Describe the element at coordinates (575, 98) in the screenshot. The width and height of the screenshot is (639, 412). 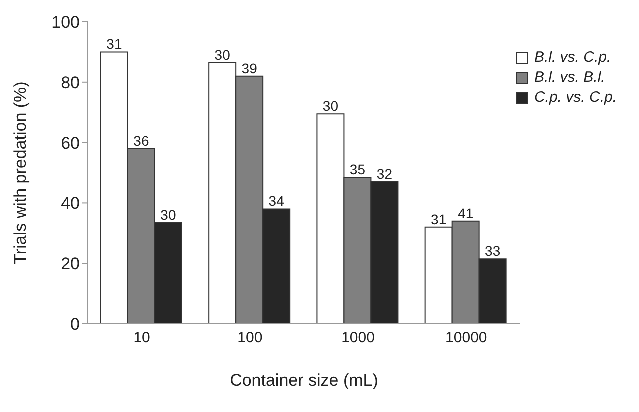
I see `legend-label: C.p. vs. C.p.` at that location.